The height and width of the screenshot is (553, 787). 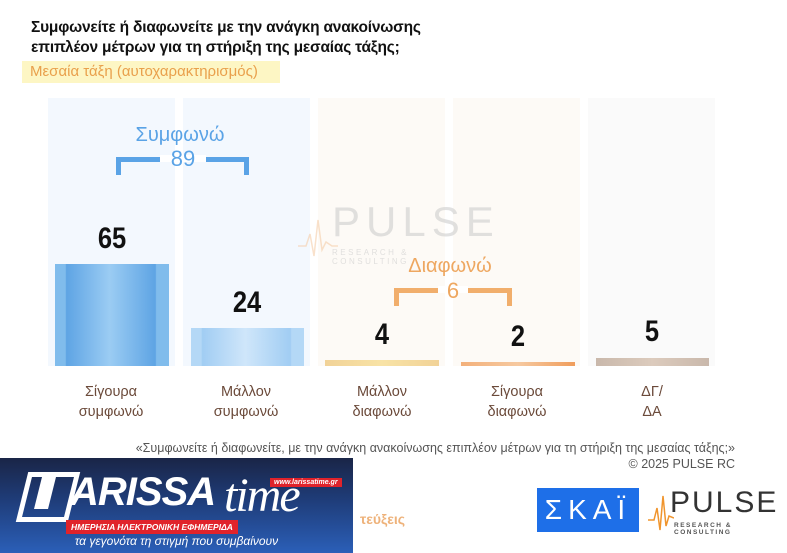 I want to click on pulse-logo: PULSE RESEARCH & CONSULTING, so click(x=712, y=511).